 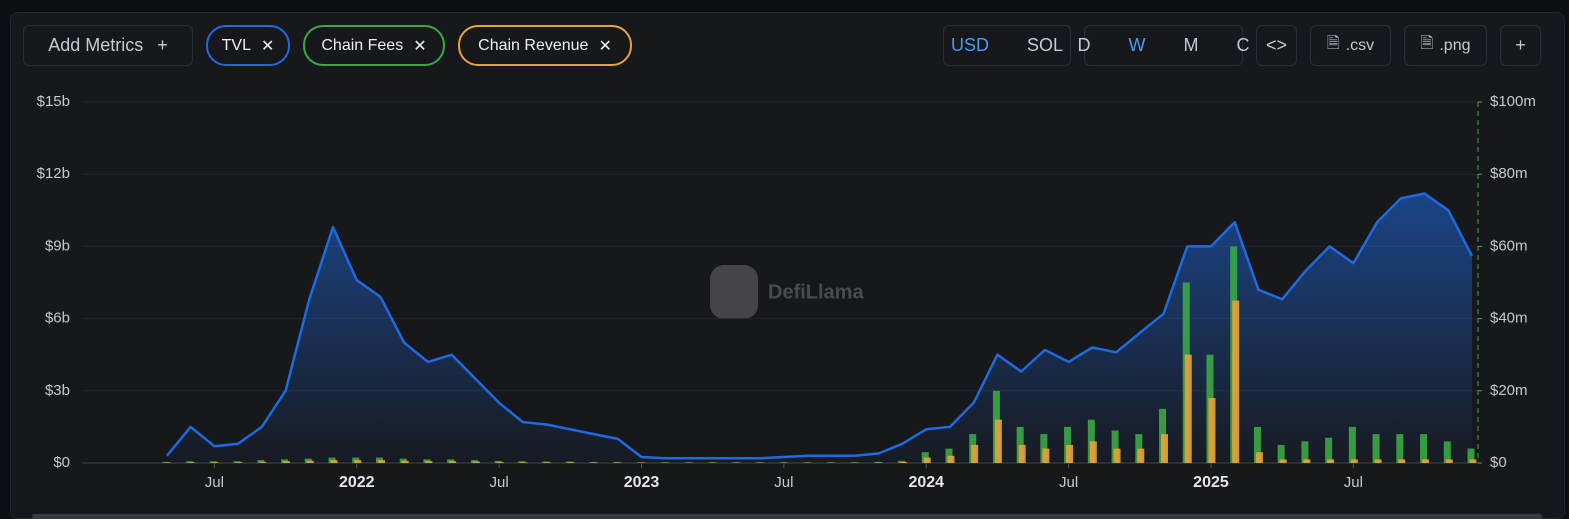 What do you see at coordinates (1007, 45) in the screenshot?
I see `currency-toggle: USD SOL` at bounding box center [1007, 45].